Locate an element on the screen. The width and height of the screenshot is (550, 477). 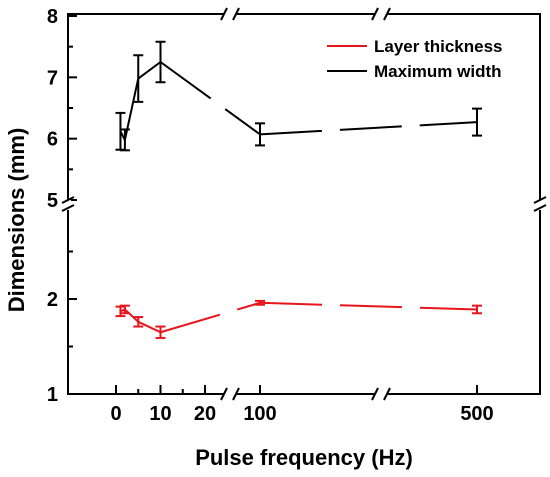
legend-label: Maximum width is located at coordinates (438, 71).